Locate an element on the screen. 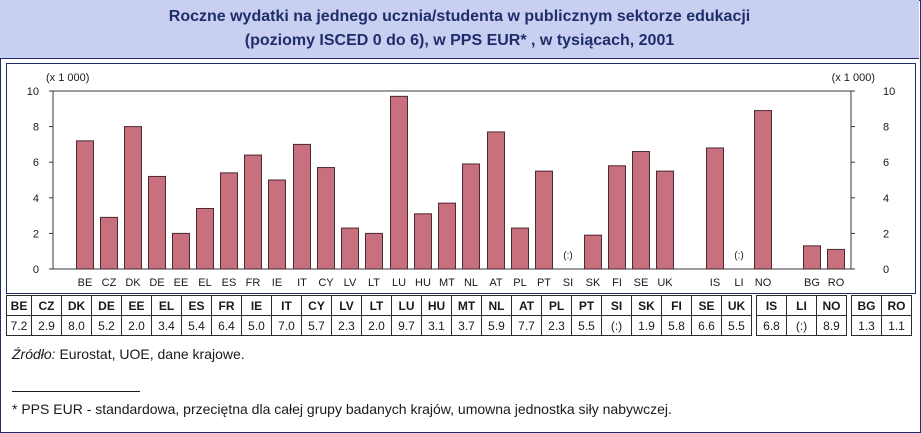 The image size is (921, 433). bar-cz is located at coordinates (109, 243).